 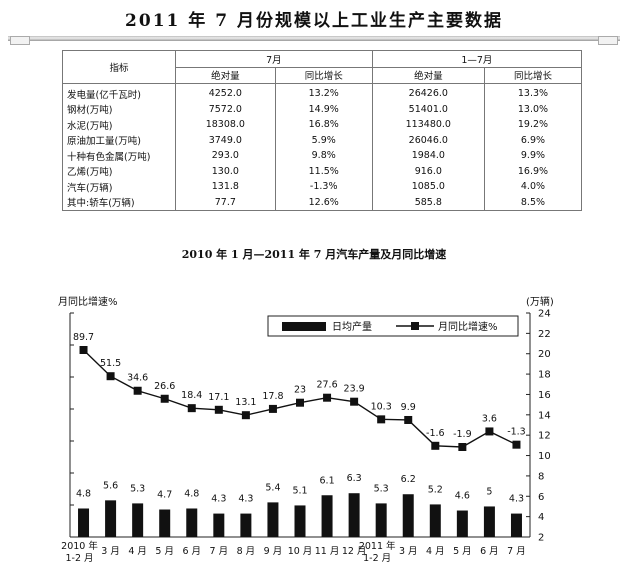 I want to click on cell-ytd-abs: 51401.0, so click(x=428, y=109).